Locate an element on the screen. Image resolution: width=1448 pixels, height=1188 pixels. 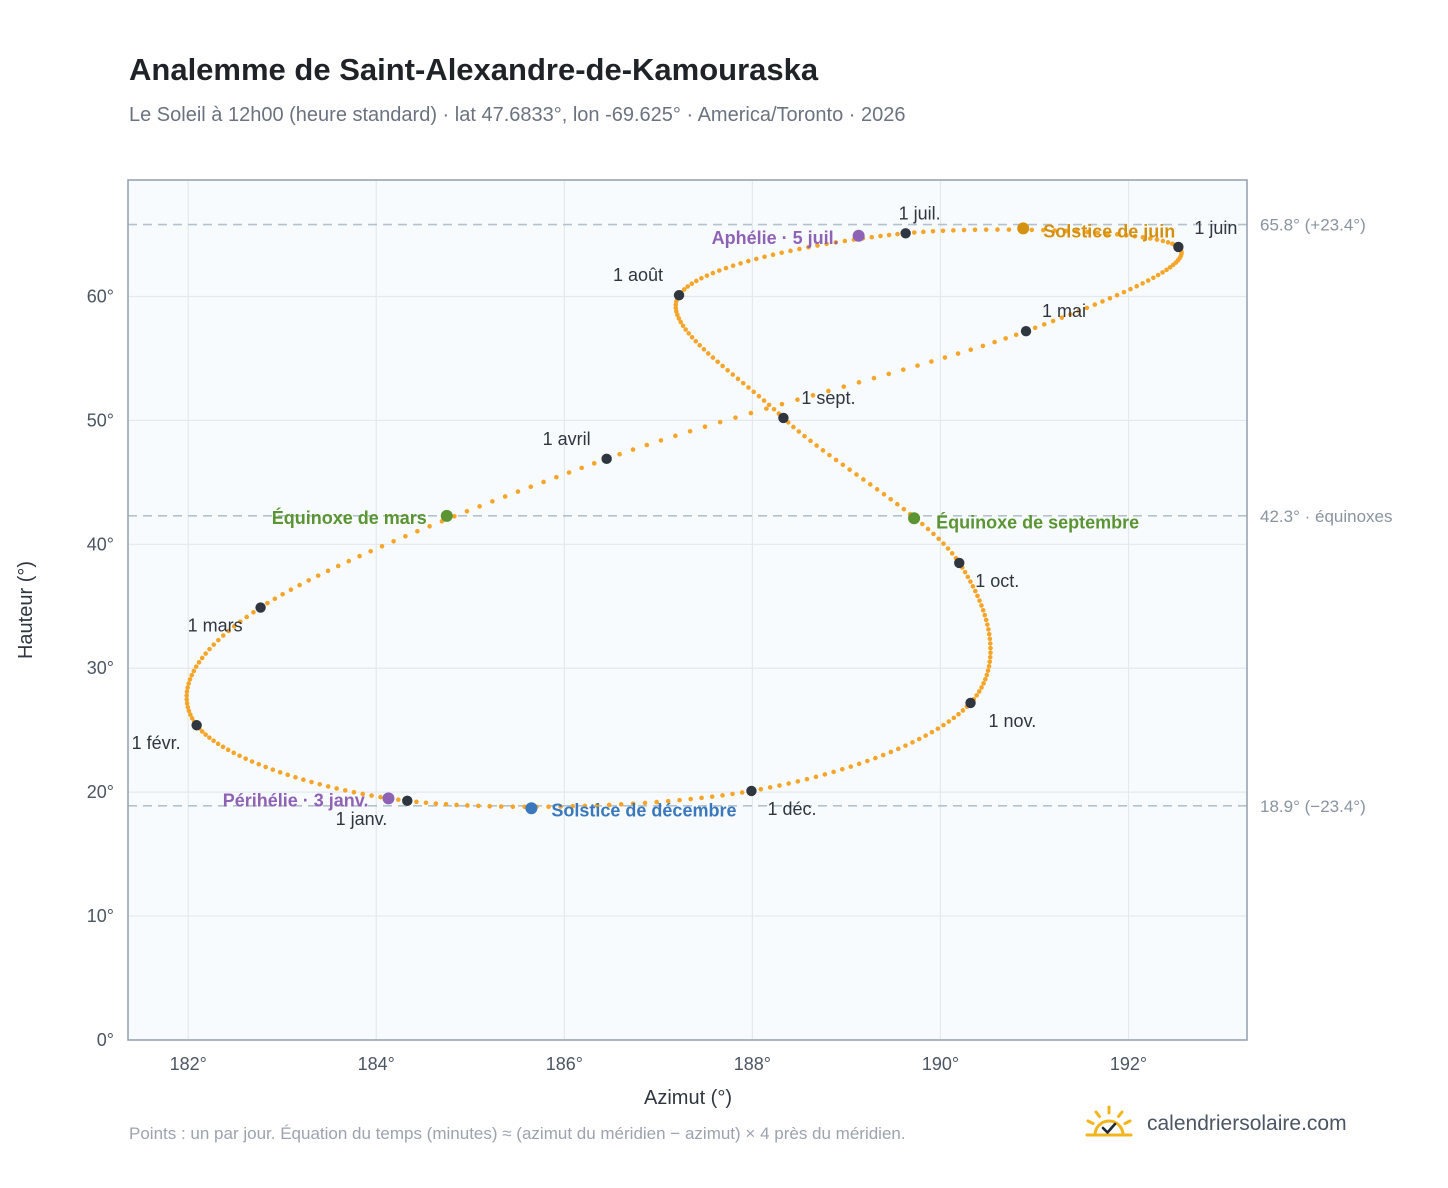
month-label: 1 janv. is located at coordinates (362, 819).